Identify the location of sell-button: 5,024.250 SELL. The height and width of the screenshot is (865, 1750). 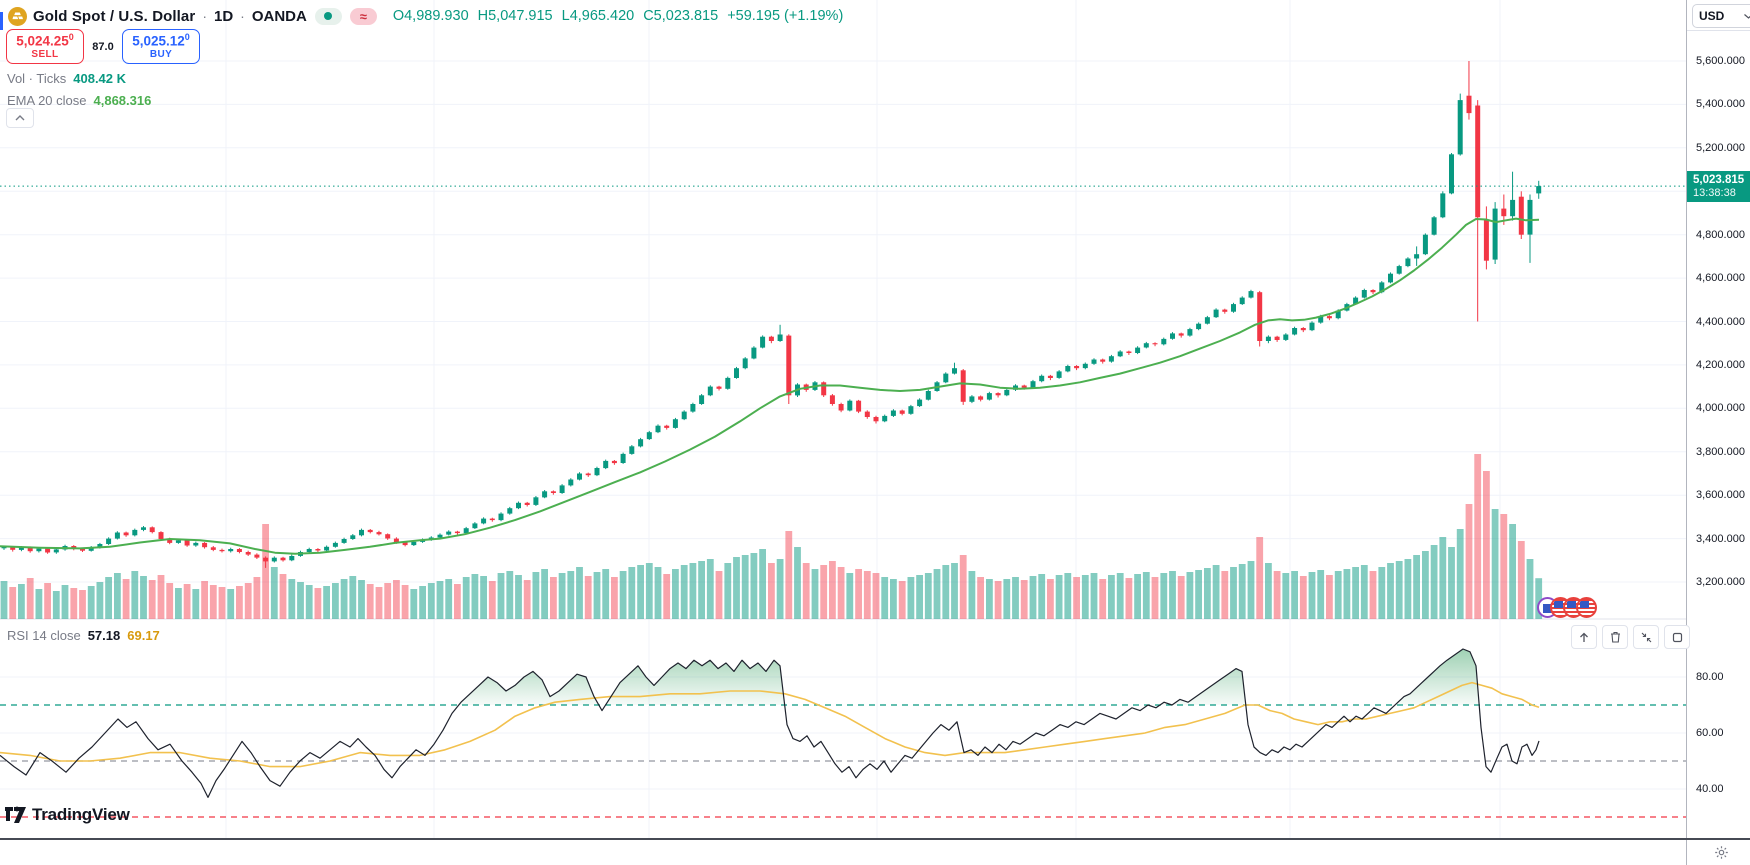
(45, 46).